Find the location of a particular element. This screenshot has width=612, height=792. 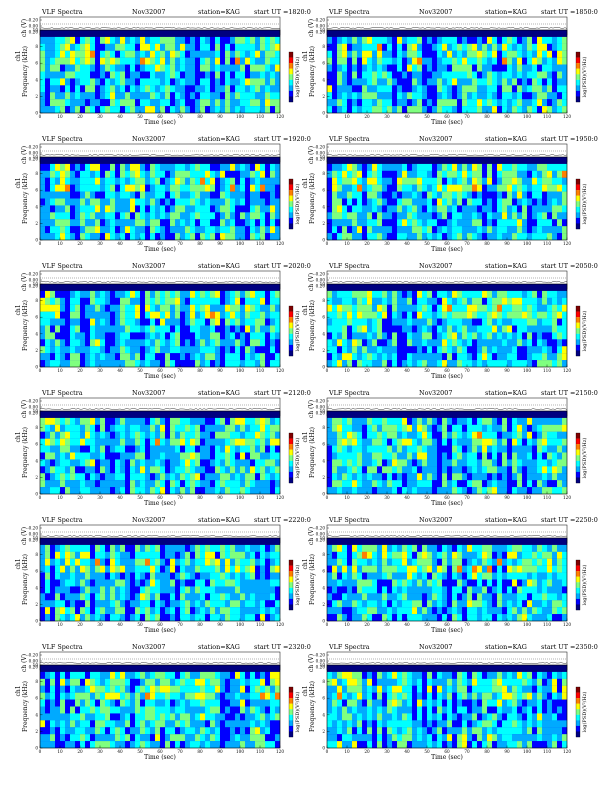

x-tick-label: 40 is located at coordinates (120, 497).